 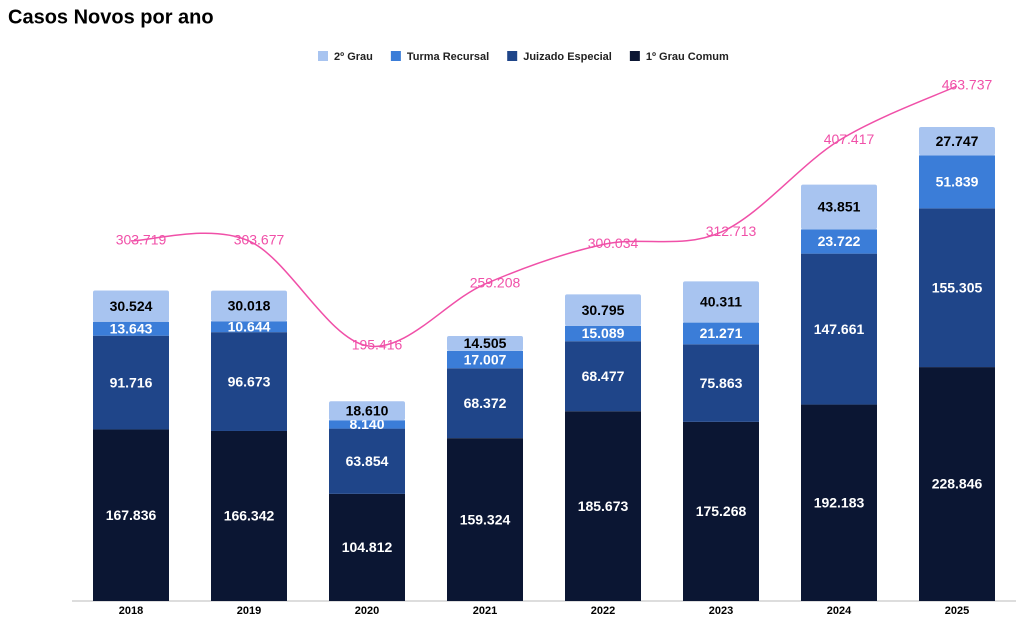 I want to click on value-label: 192.183, so click(x=839, y=502).